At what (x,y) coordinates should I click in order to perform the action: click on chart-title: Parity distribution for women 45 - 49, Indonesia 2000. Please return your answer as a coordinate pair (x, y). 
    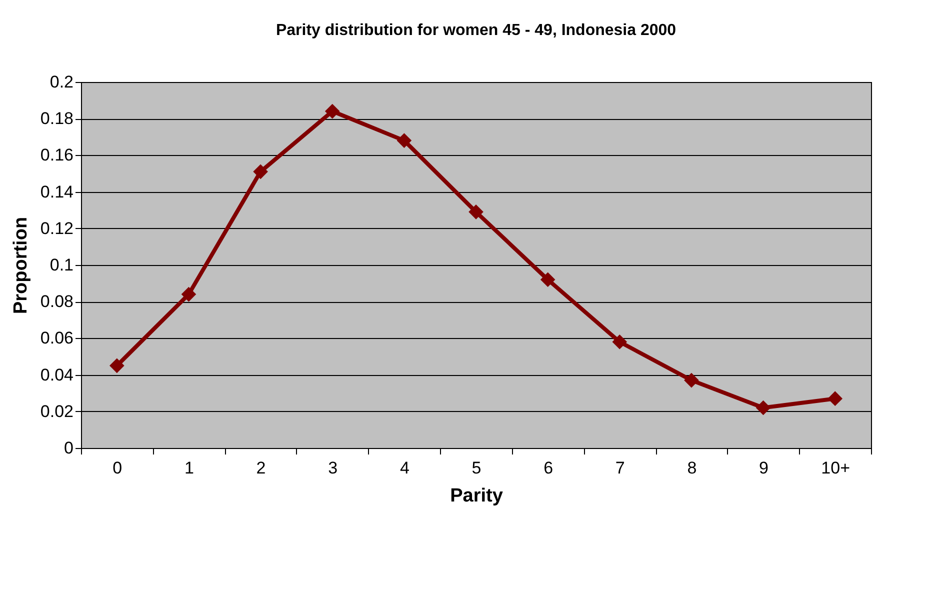
    Looking at the image, I should click on (476, 30).